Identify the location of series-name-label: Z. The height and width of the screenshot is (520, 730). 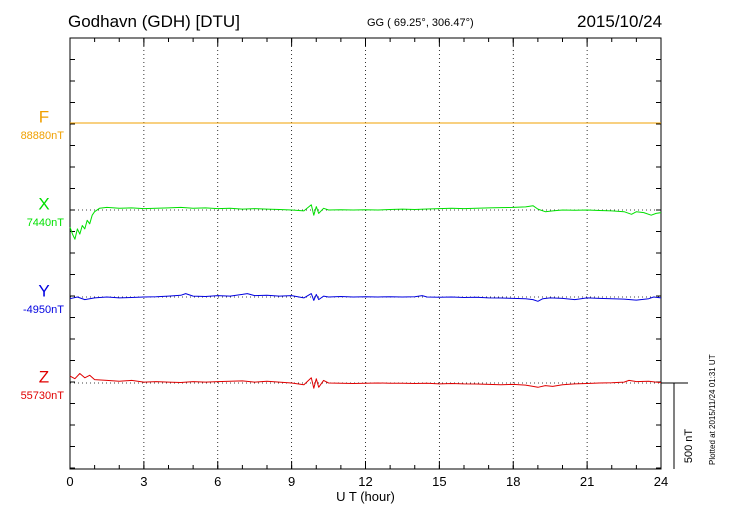
(44, 377).